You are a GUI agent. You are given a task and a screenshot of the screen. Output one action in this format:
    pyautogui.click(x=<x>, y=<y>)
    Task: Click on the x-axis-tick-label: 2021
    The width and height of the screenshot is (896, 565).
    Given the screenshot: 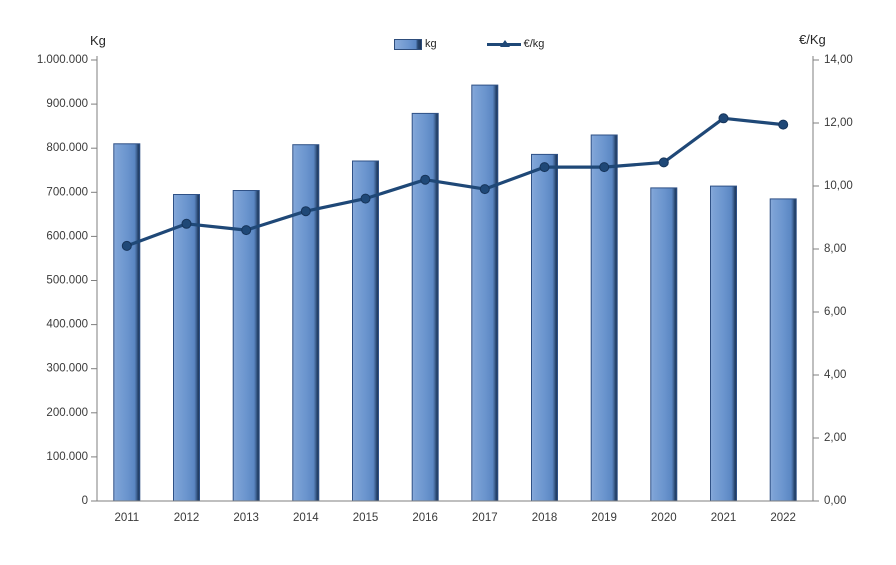 What is the action you would take?
    pyautogui.click(x=724, y=518)
    